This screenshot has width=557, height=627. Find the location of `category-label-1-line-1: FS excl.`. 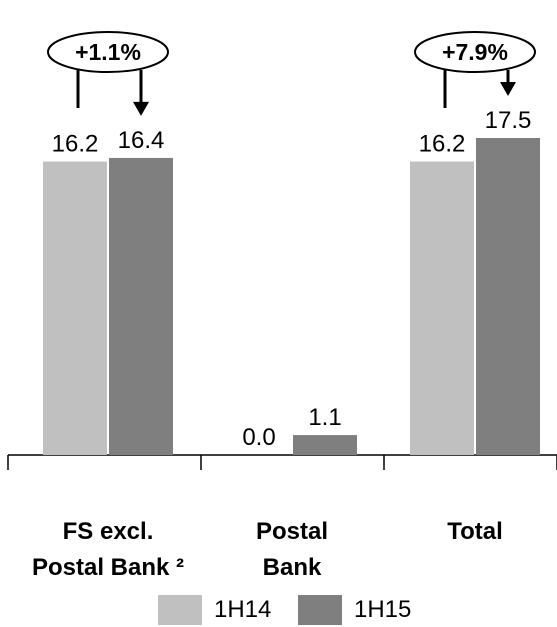

category-label-1-line-1: FS excl. is located at coordinates (108, 531).